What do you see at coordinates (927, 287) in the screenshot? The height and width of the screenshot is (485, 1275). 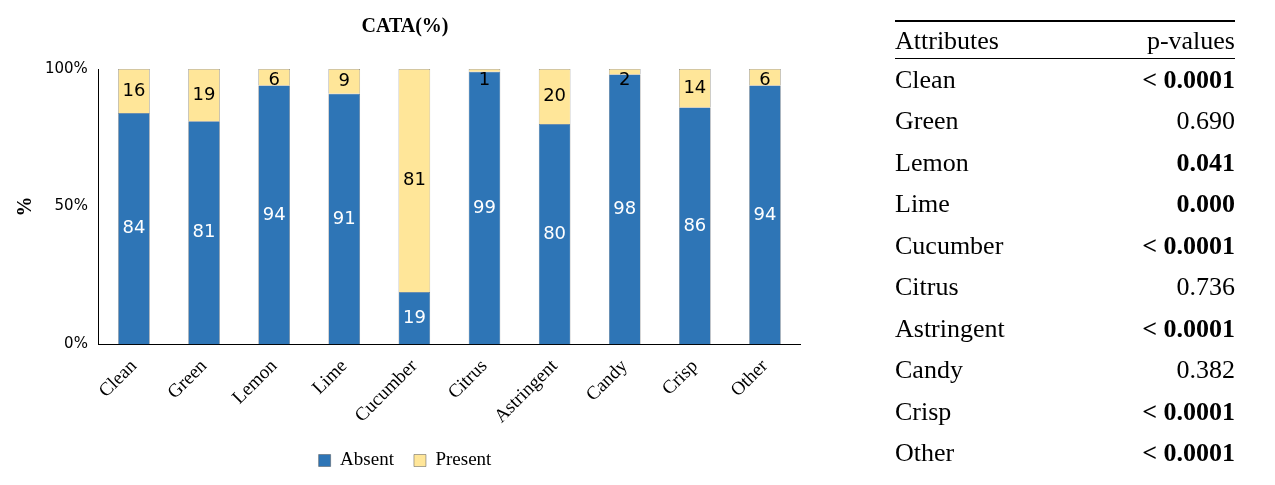 I see `category-label: Citrus` at bounding box center [927, 287].